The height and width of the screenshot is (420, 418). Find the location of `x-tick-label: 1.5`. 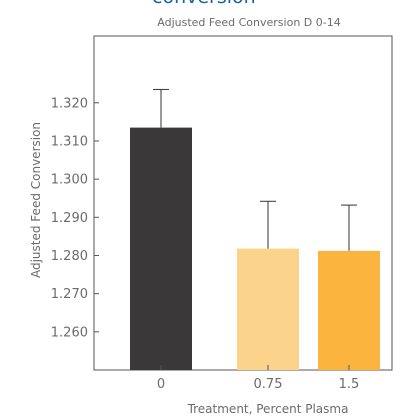

x-tick-label: 1.5 is located at coordinates (349, 384).